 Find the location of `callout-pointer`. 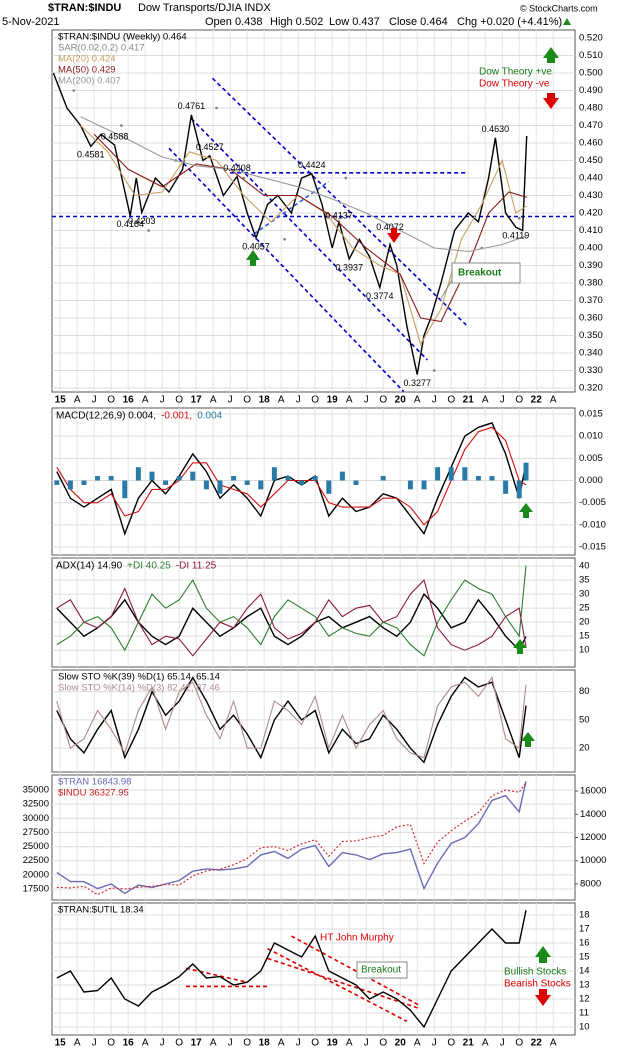

callout-pointer is located at coordinates (446, 290).